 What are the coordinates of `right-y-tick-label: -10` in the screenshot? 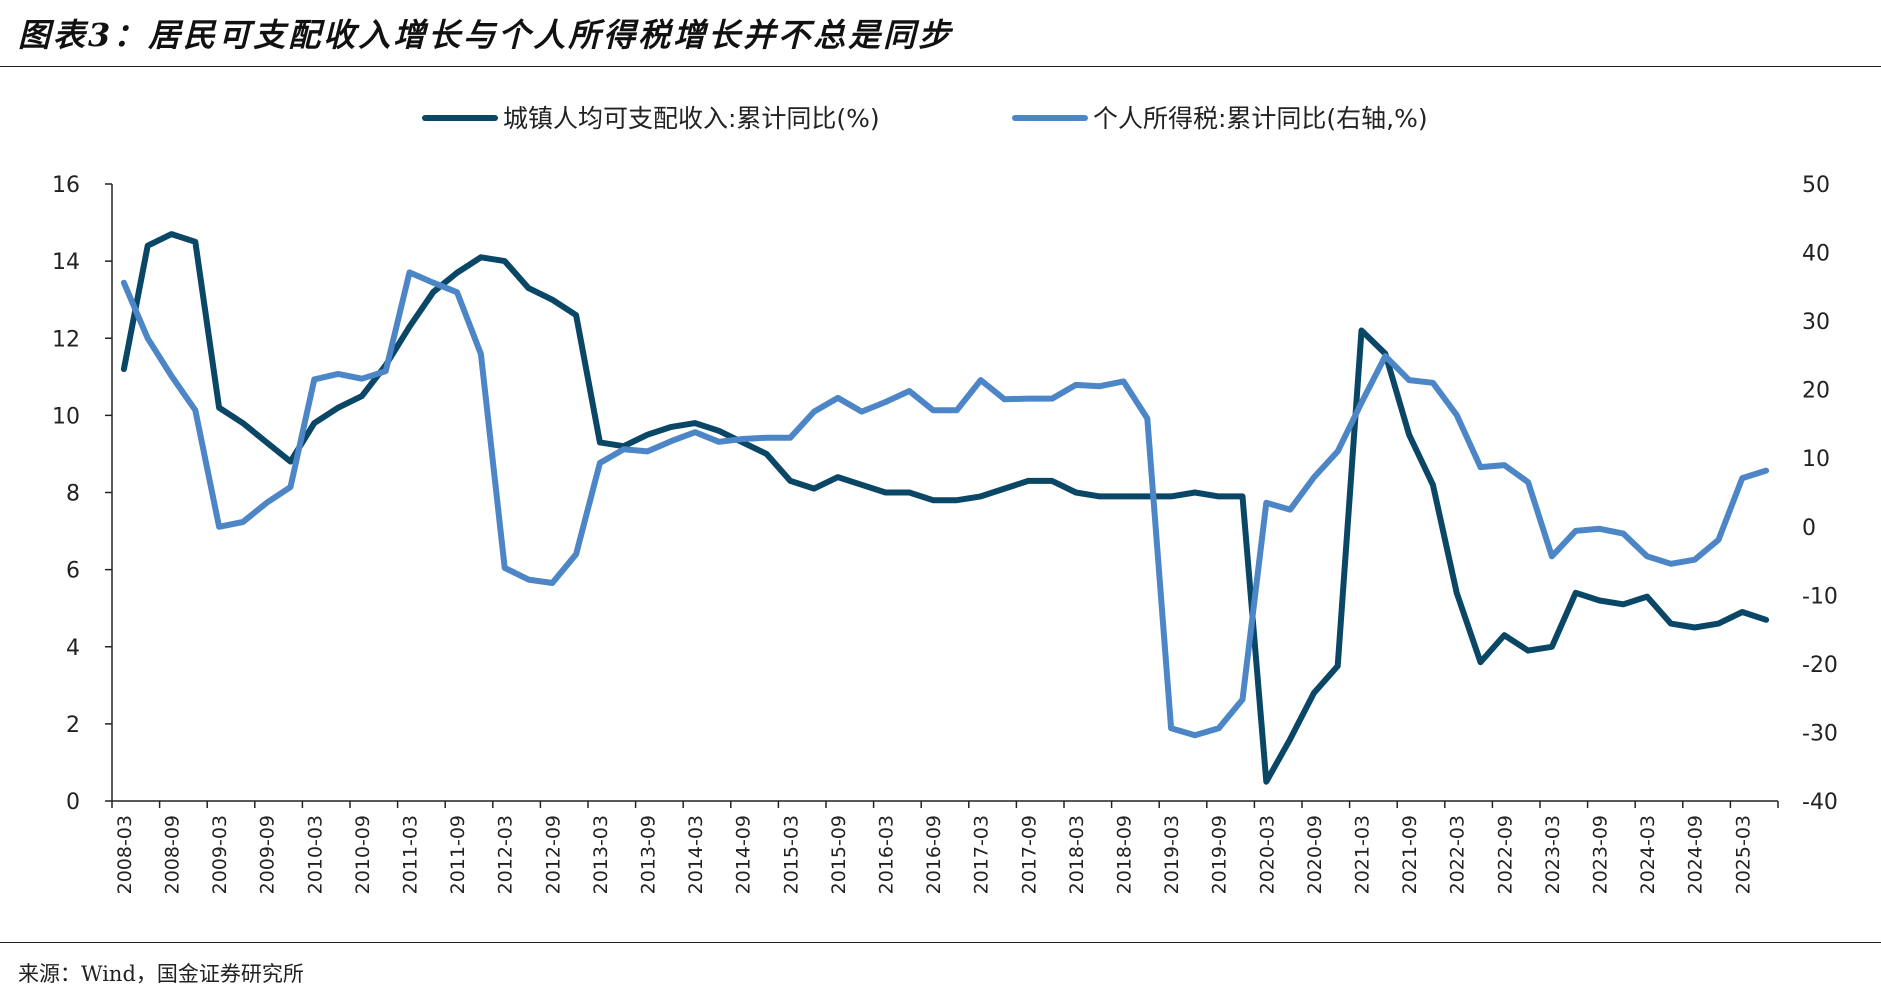 It's located at (1820, 596).